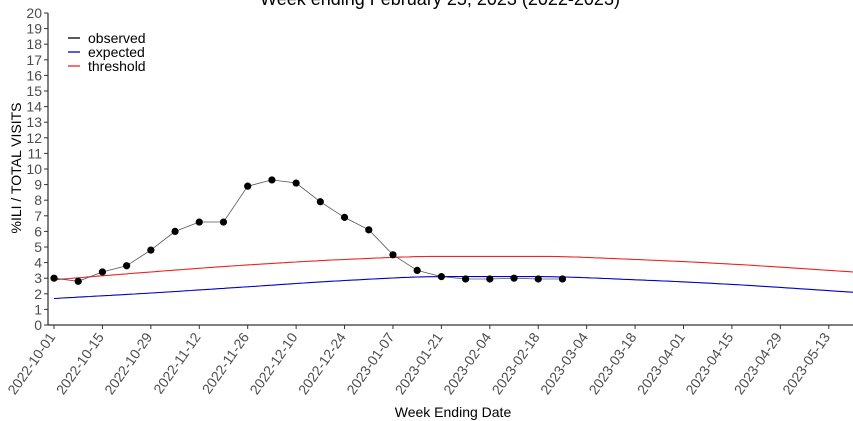  I want to click on legend-label-observed: observed, so click(117, 38).